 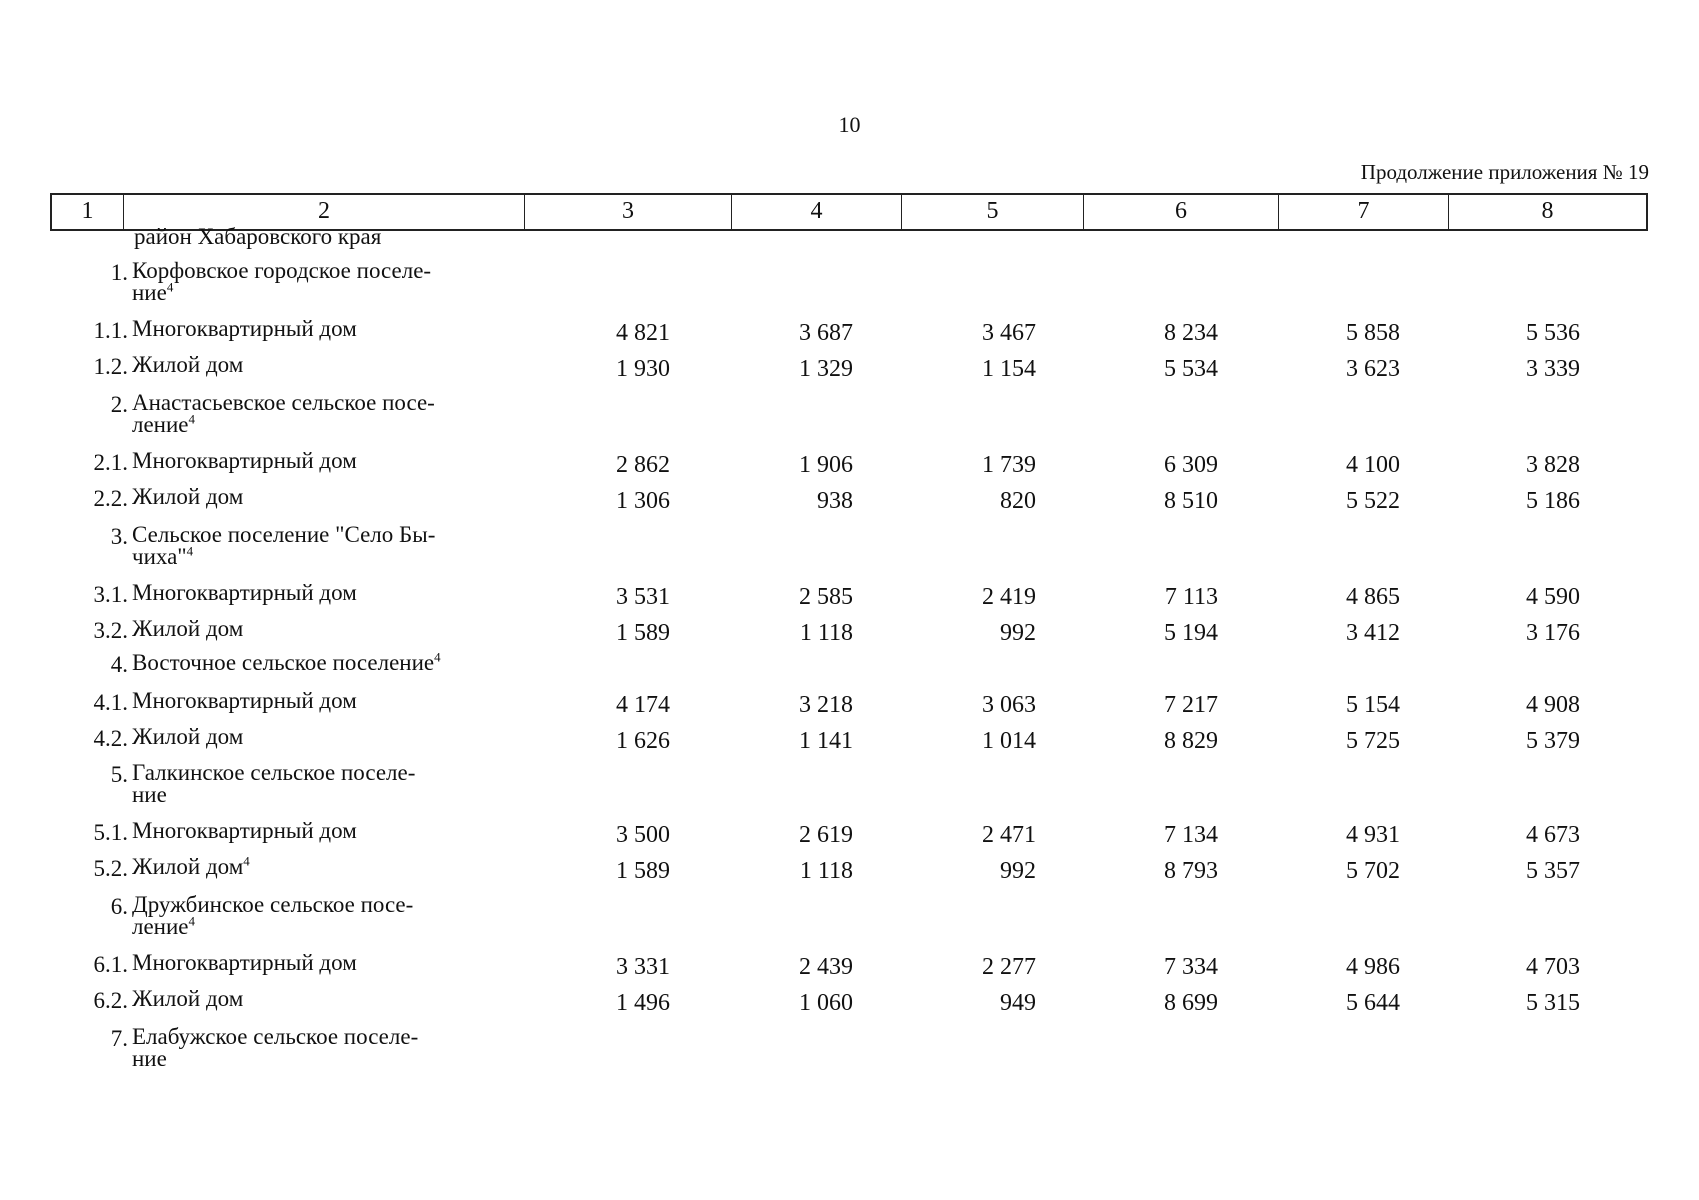 What do you see at coordinates (1553, 465) in the screenshot?
I see `cell-col-8: 3 828` at bounding box center [1553, 465].